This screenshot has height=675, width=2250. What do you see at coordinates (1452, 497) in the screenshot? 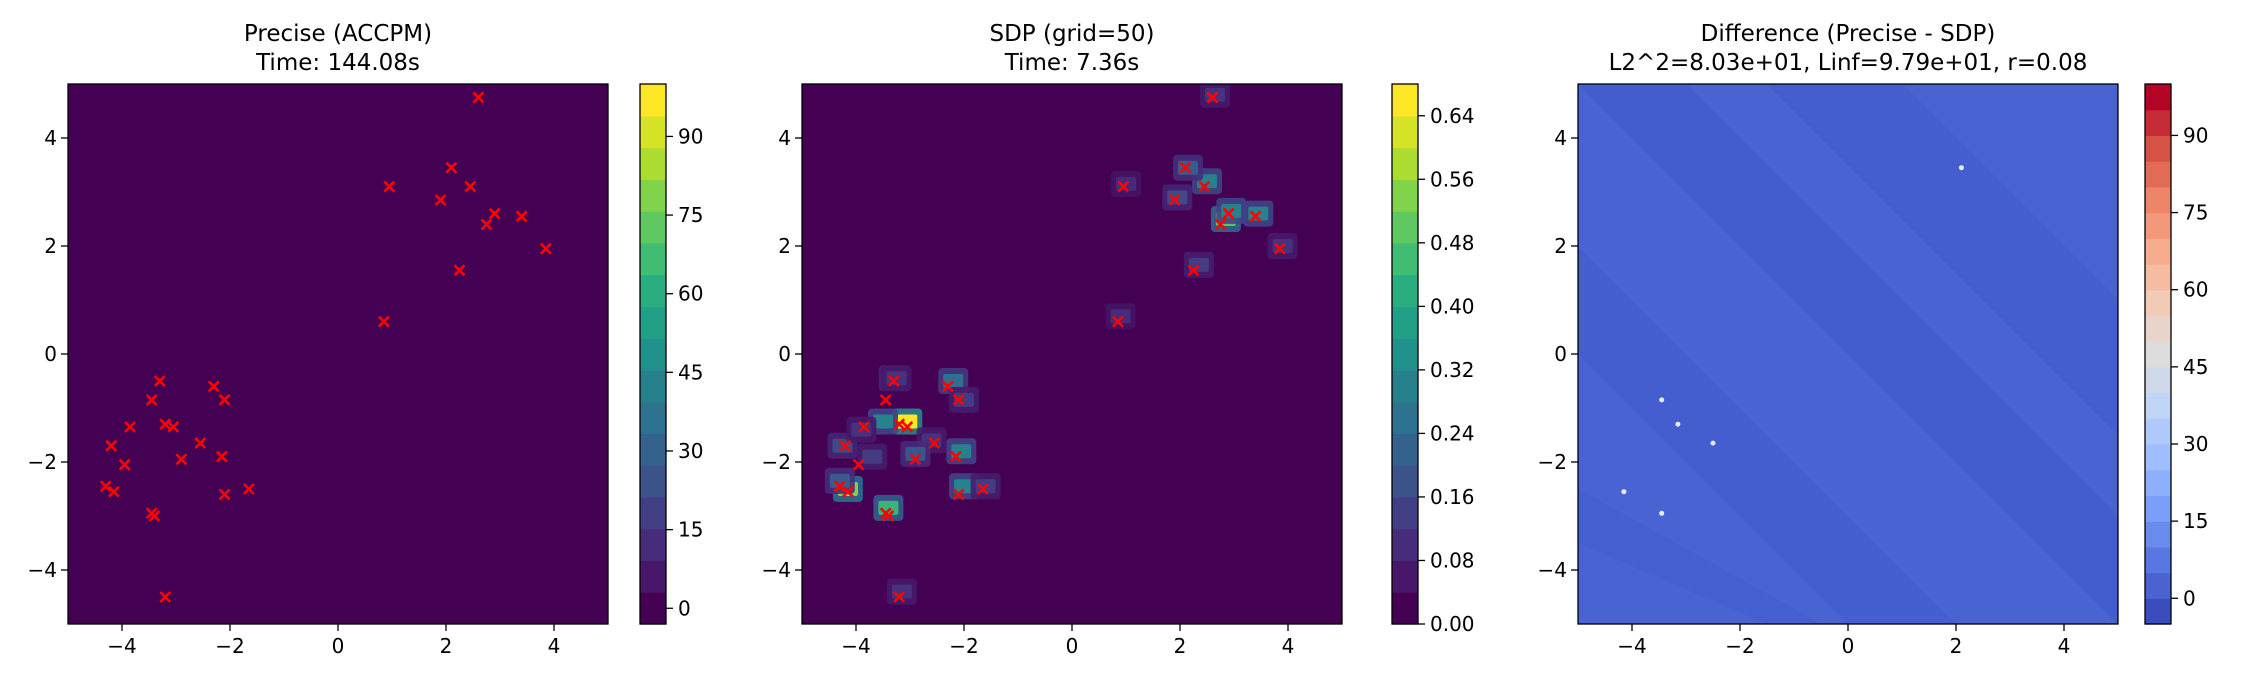
I see `colorbar-tick-label: 0.16` at bounding box center [1452, 497].